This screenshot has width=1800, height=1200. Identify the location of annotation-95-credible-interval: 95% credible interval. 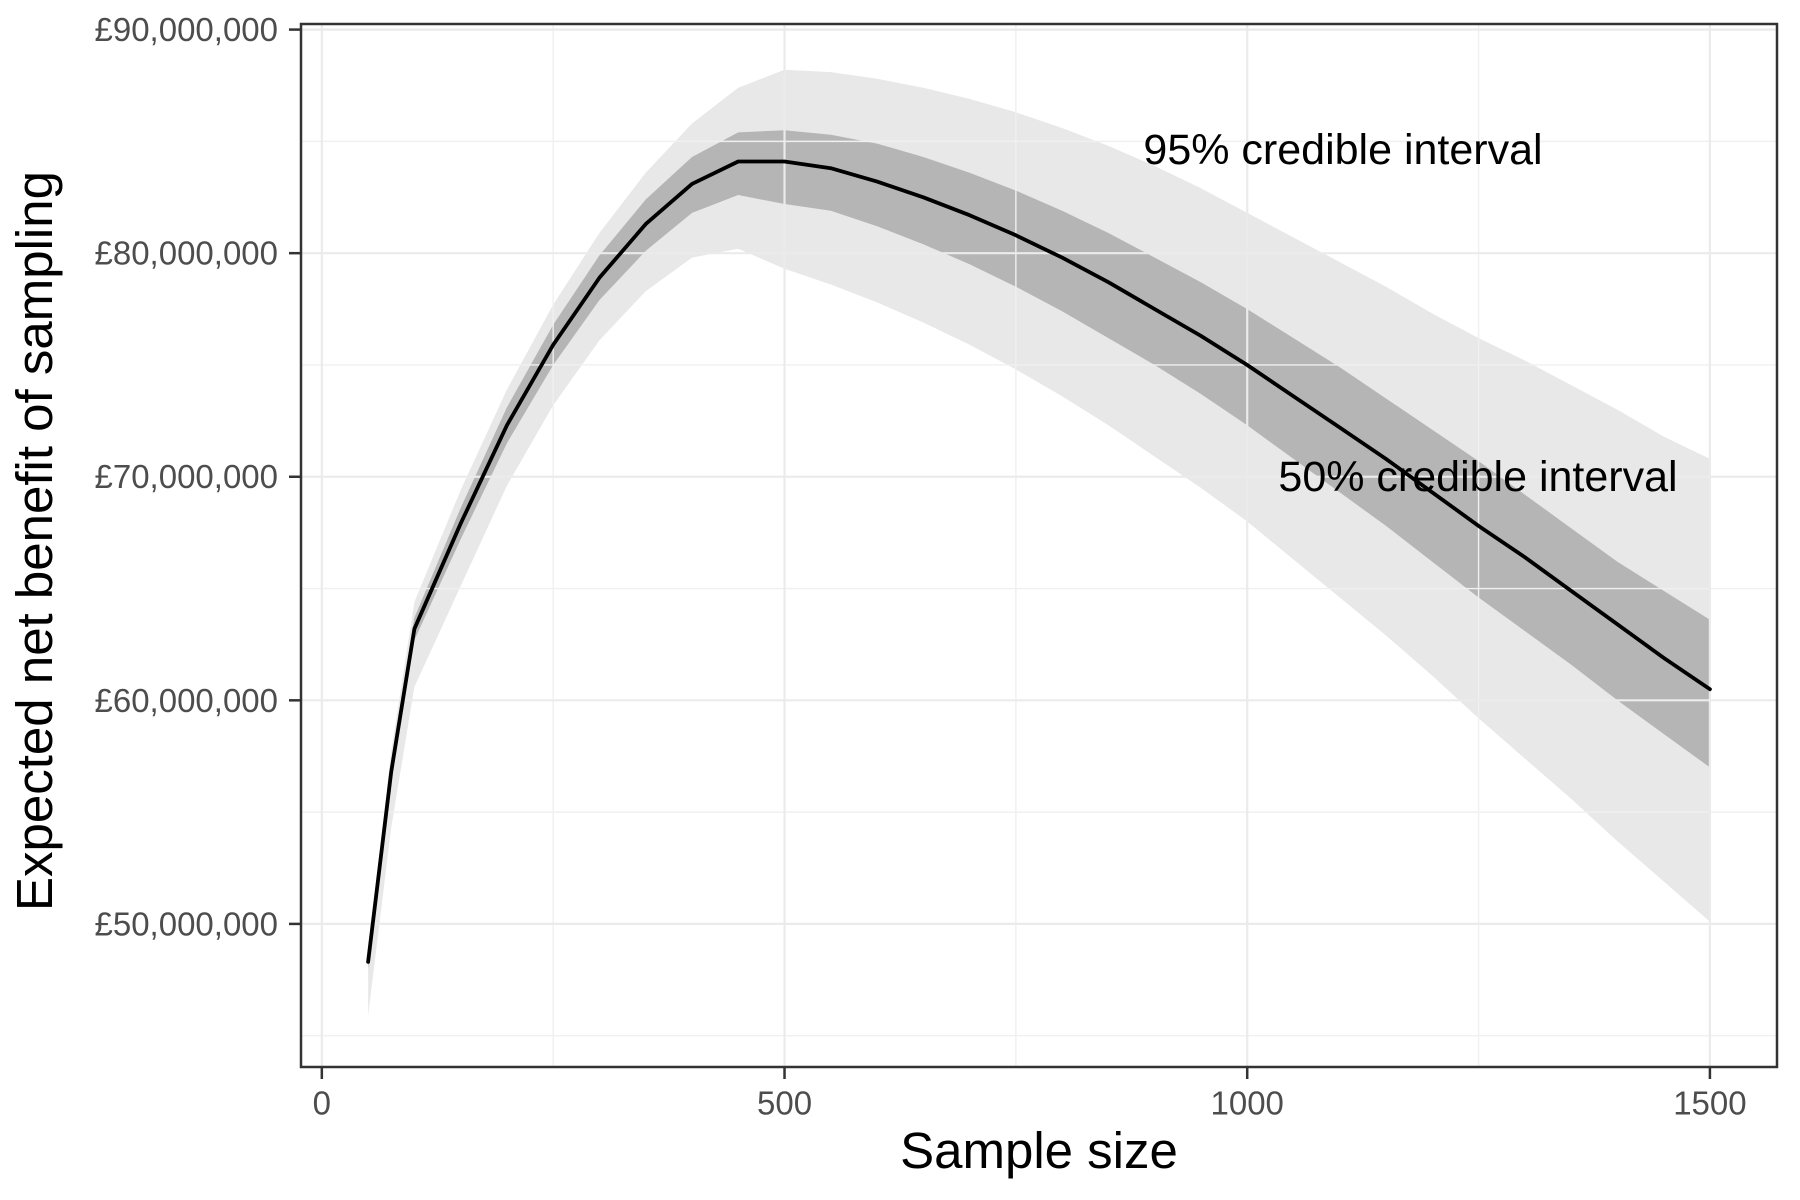
(1342, 150).